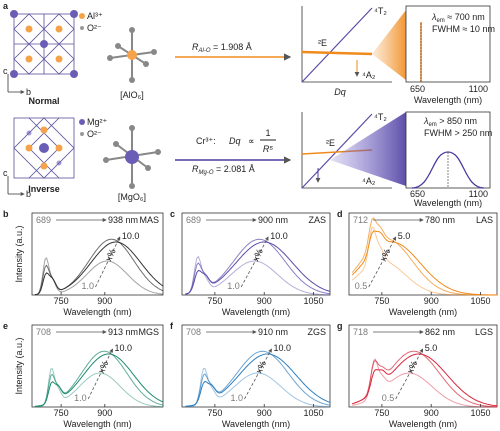 This screenshot has height=431, width=500. I want to click on inset-label: FWHM ≈ 10 nm, so click(463, 29).